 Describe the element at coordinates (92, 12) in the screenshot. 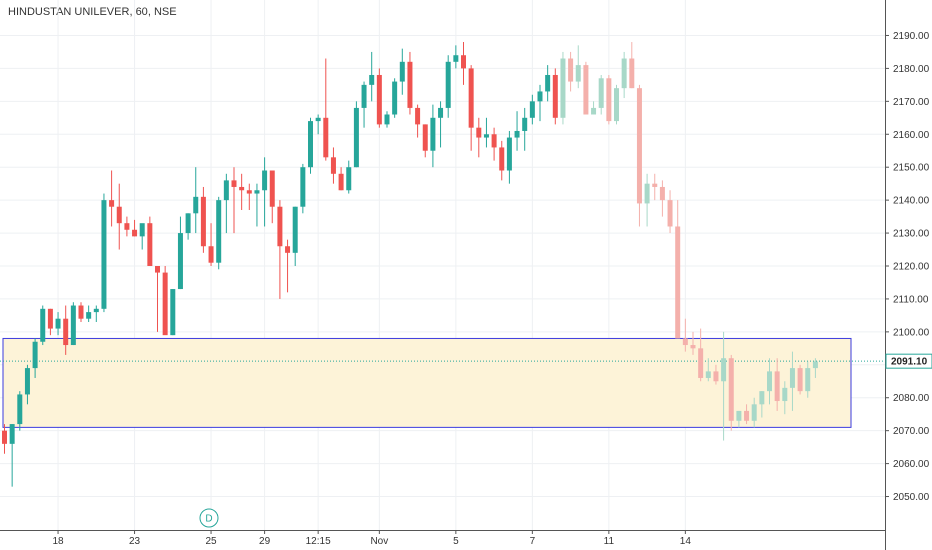

I see `chart-title: HINDUSTAN UNILEVER, 60, NSE` at that location.